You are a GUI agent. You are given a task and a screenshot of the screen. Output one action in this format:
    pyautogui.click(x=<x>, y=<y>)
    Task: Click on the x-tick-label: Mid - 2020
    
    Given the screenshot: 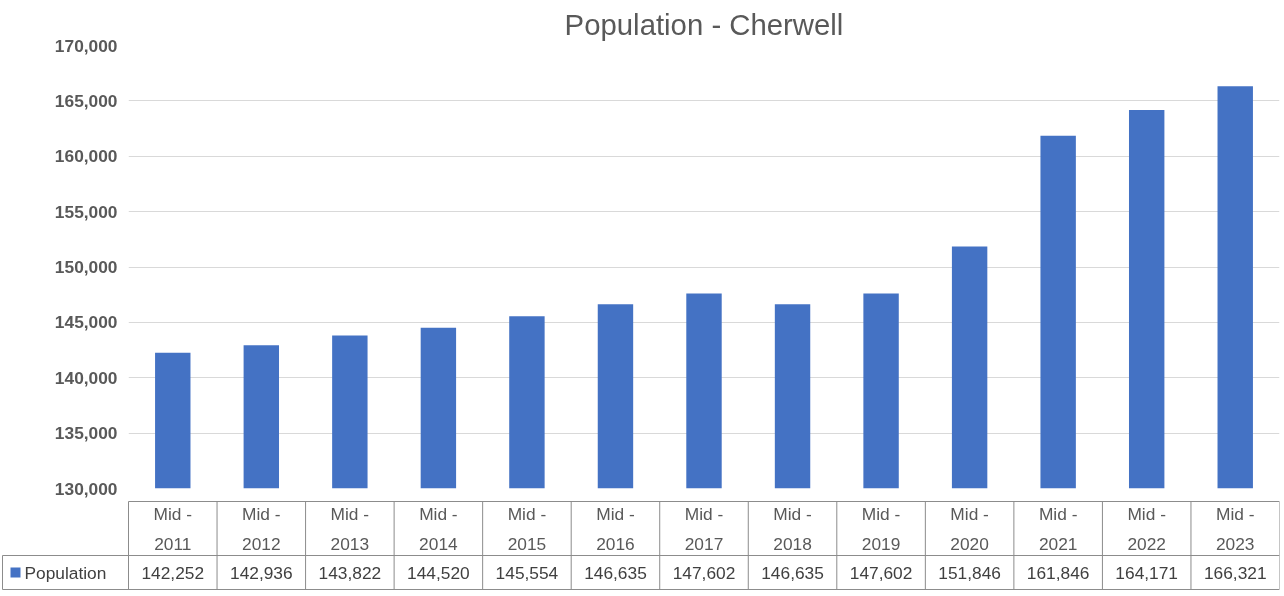 What is the action you would take?
    pyautogui.click(x=969, y=528)
    